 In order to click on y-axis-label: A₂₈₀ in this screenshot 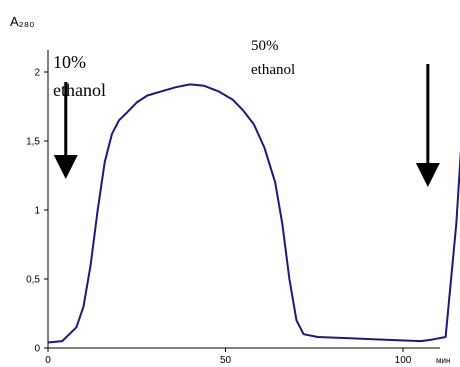, I will do `click(22, 21)`.